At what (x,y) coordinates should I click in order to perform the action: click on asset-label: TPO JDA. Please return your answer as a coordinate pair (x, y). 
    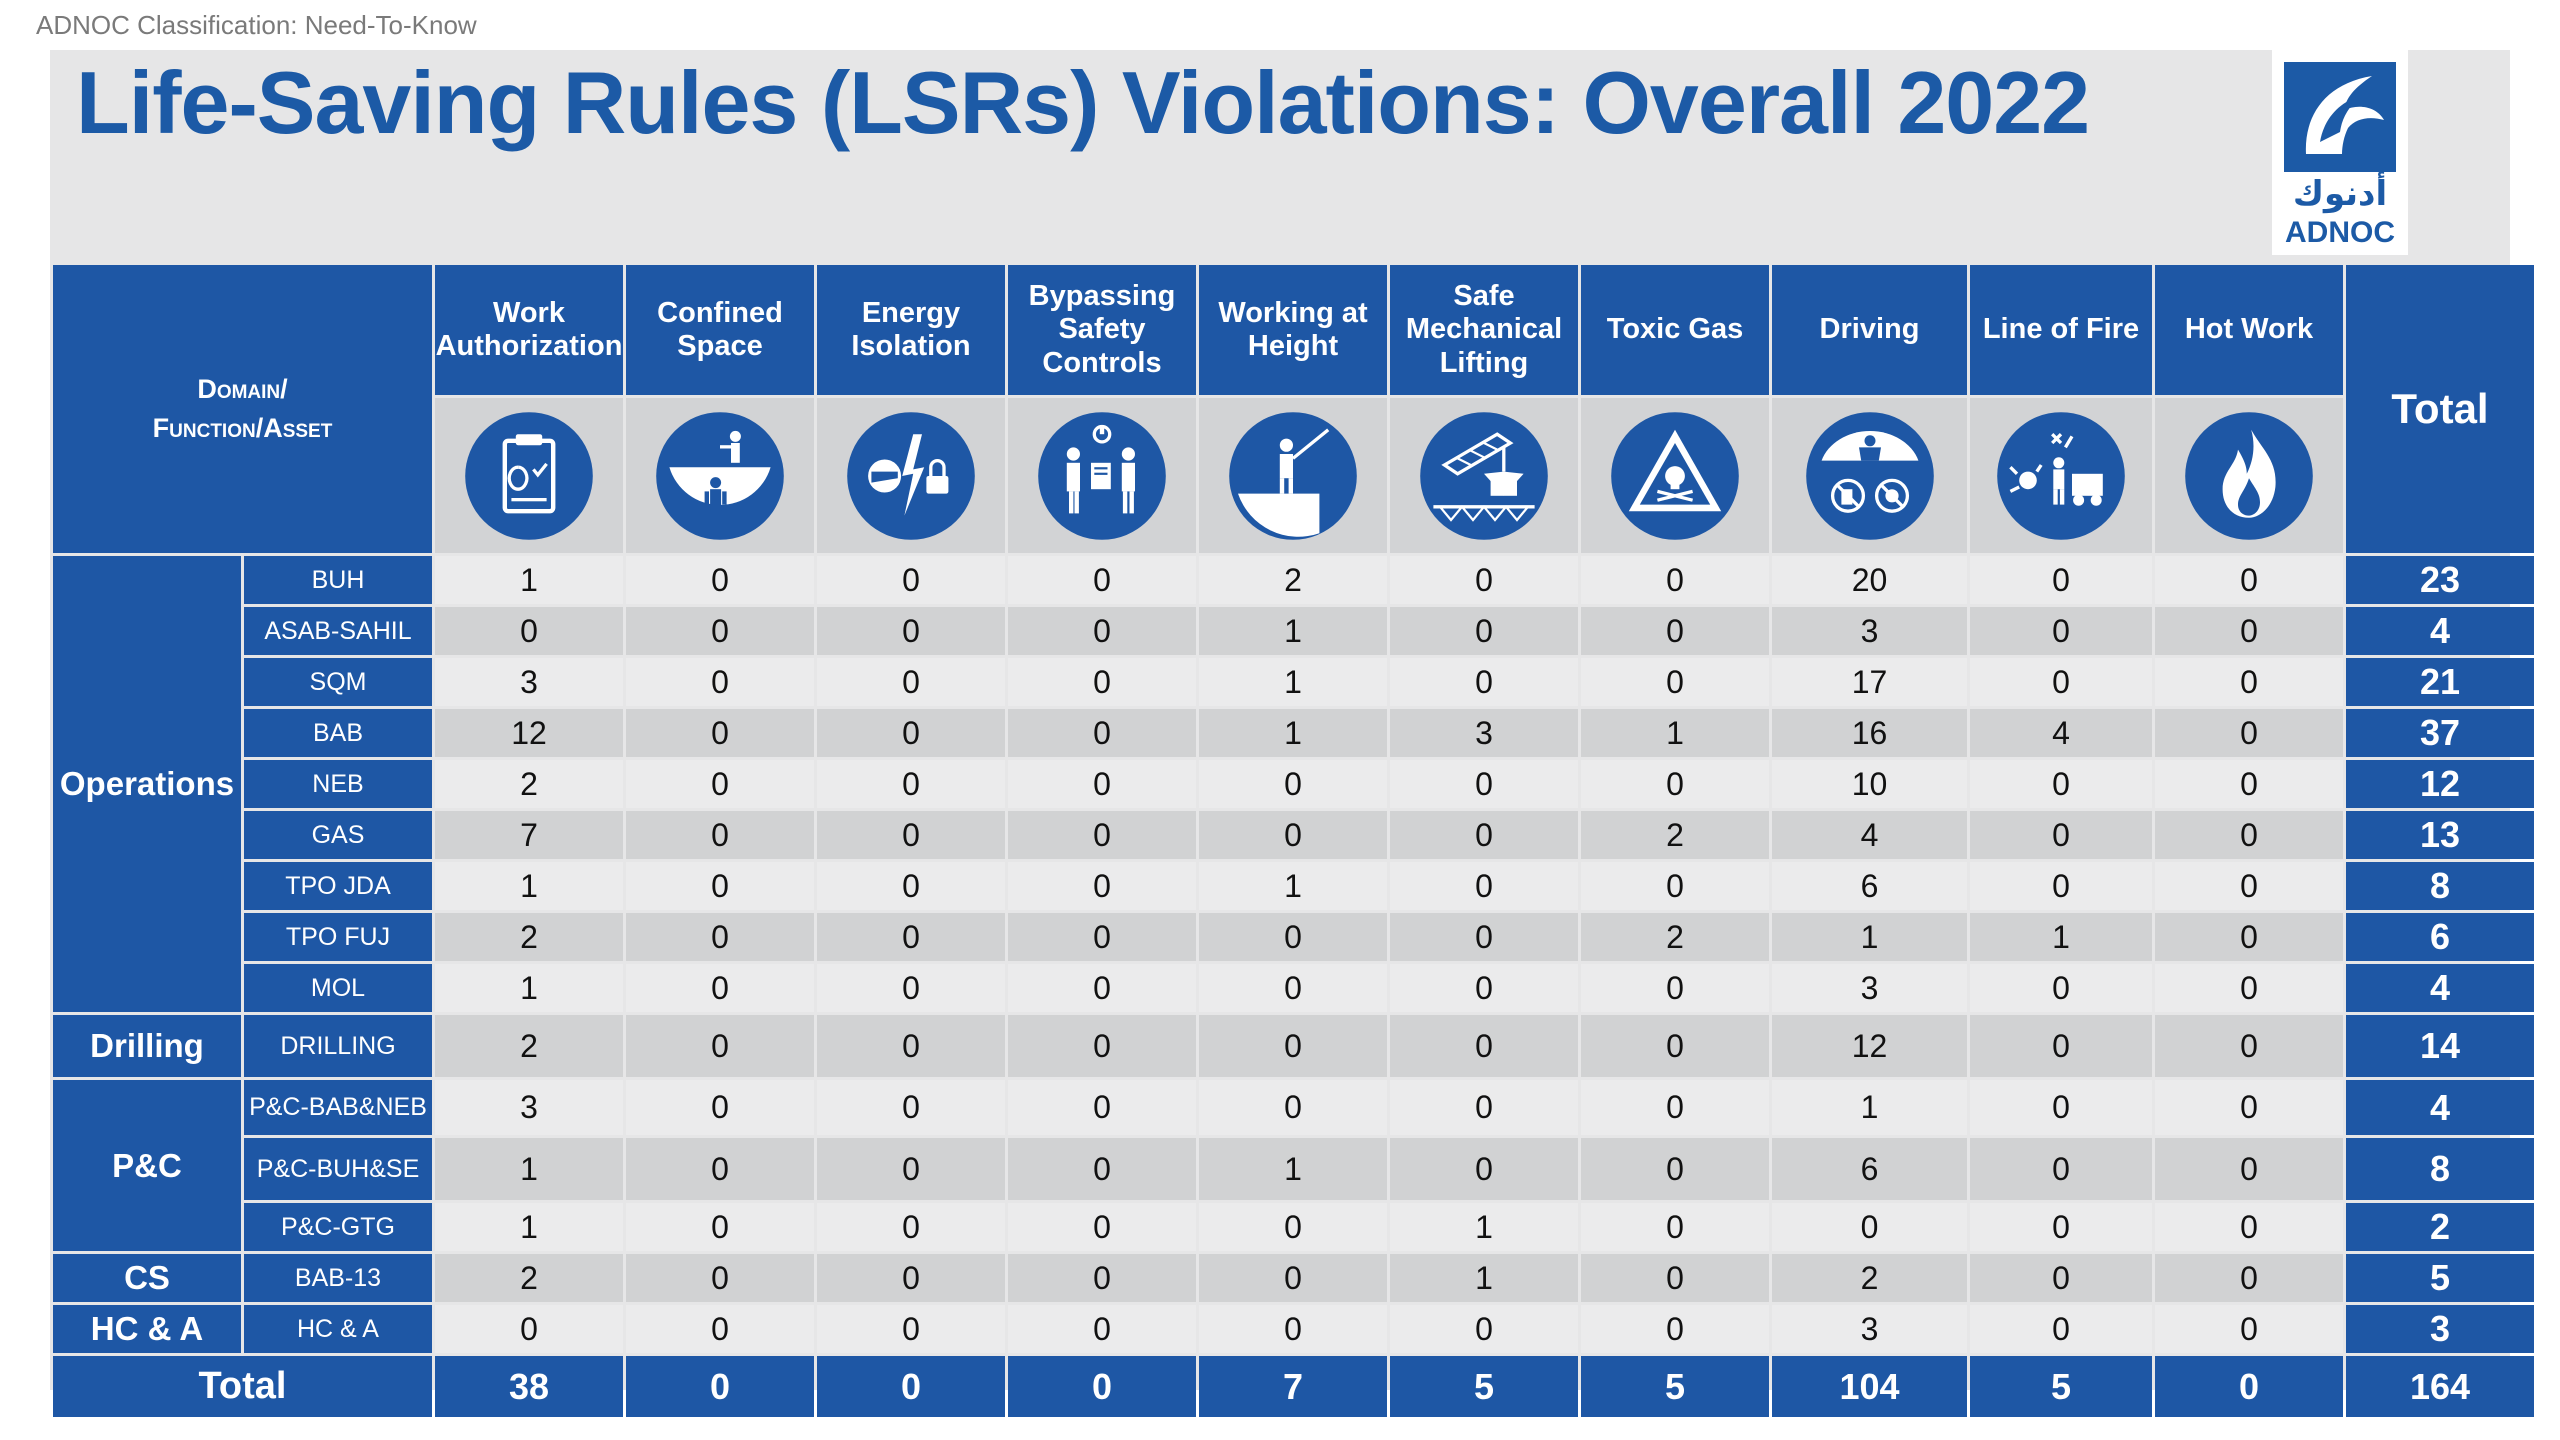
    Looking at the image, I should click on (338, 886).